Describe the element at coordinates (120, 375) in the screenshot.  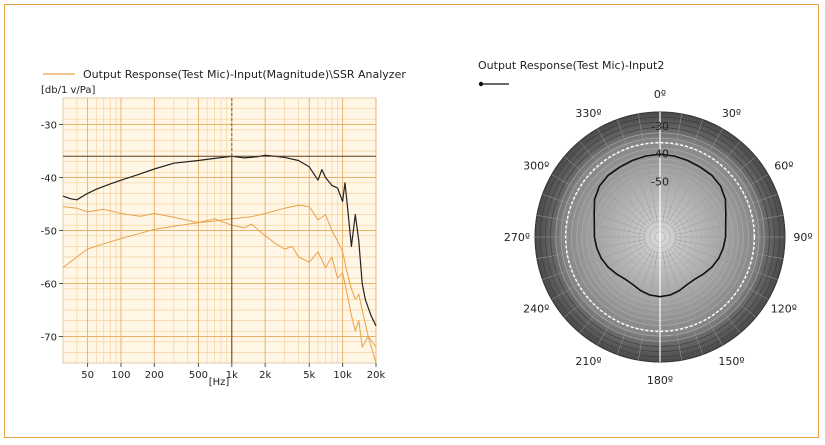
I see `x-tick-label: 100` at that location.